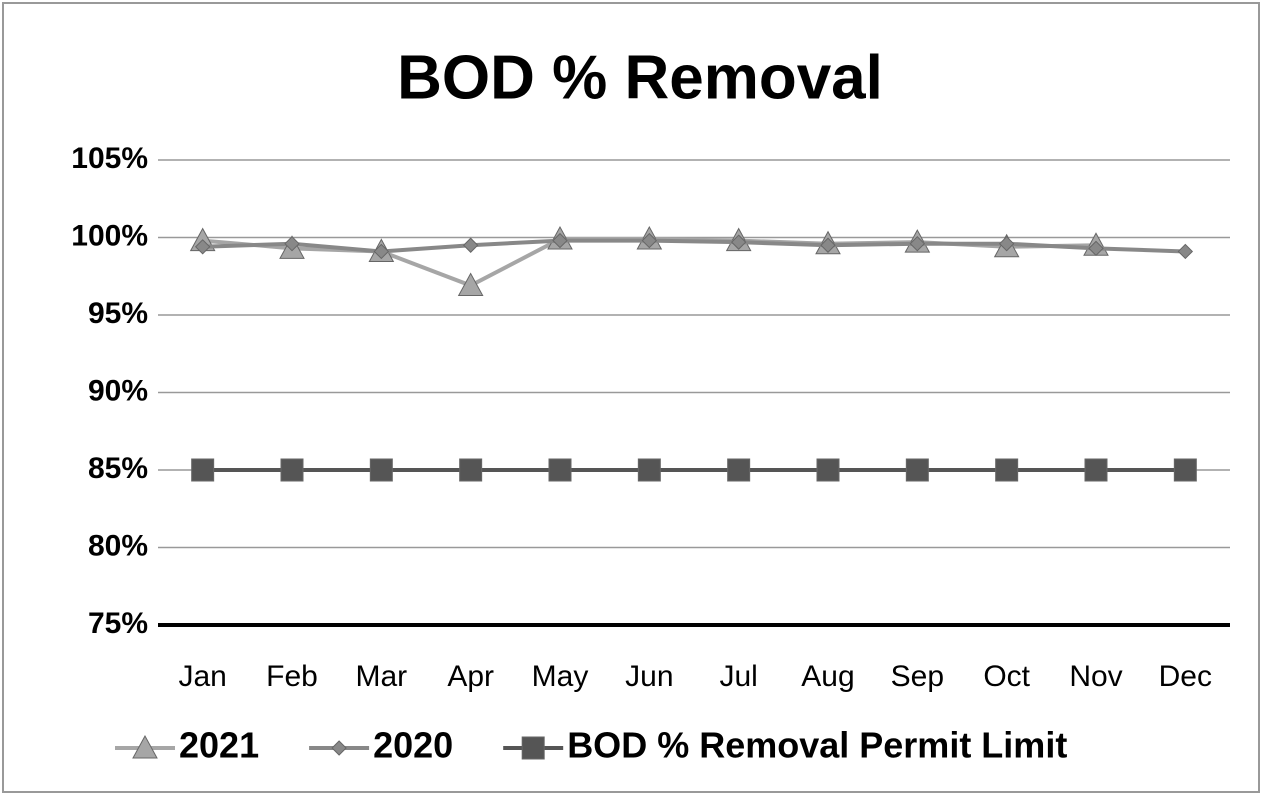 The image size is (1262, 795). What do you see at coordinates (381, 676) in the screenshot?
I see `x-tick-label: Mar` at bounding box center [381, 676].